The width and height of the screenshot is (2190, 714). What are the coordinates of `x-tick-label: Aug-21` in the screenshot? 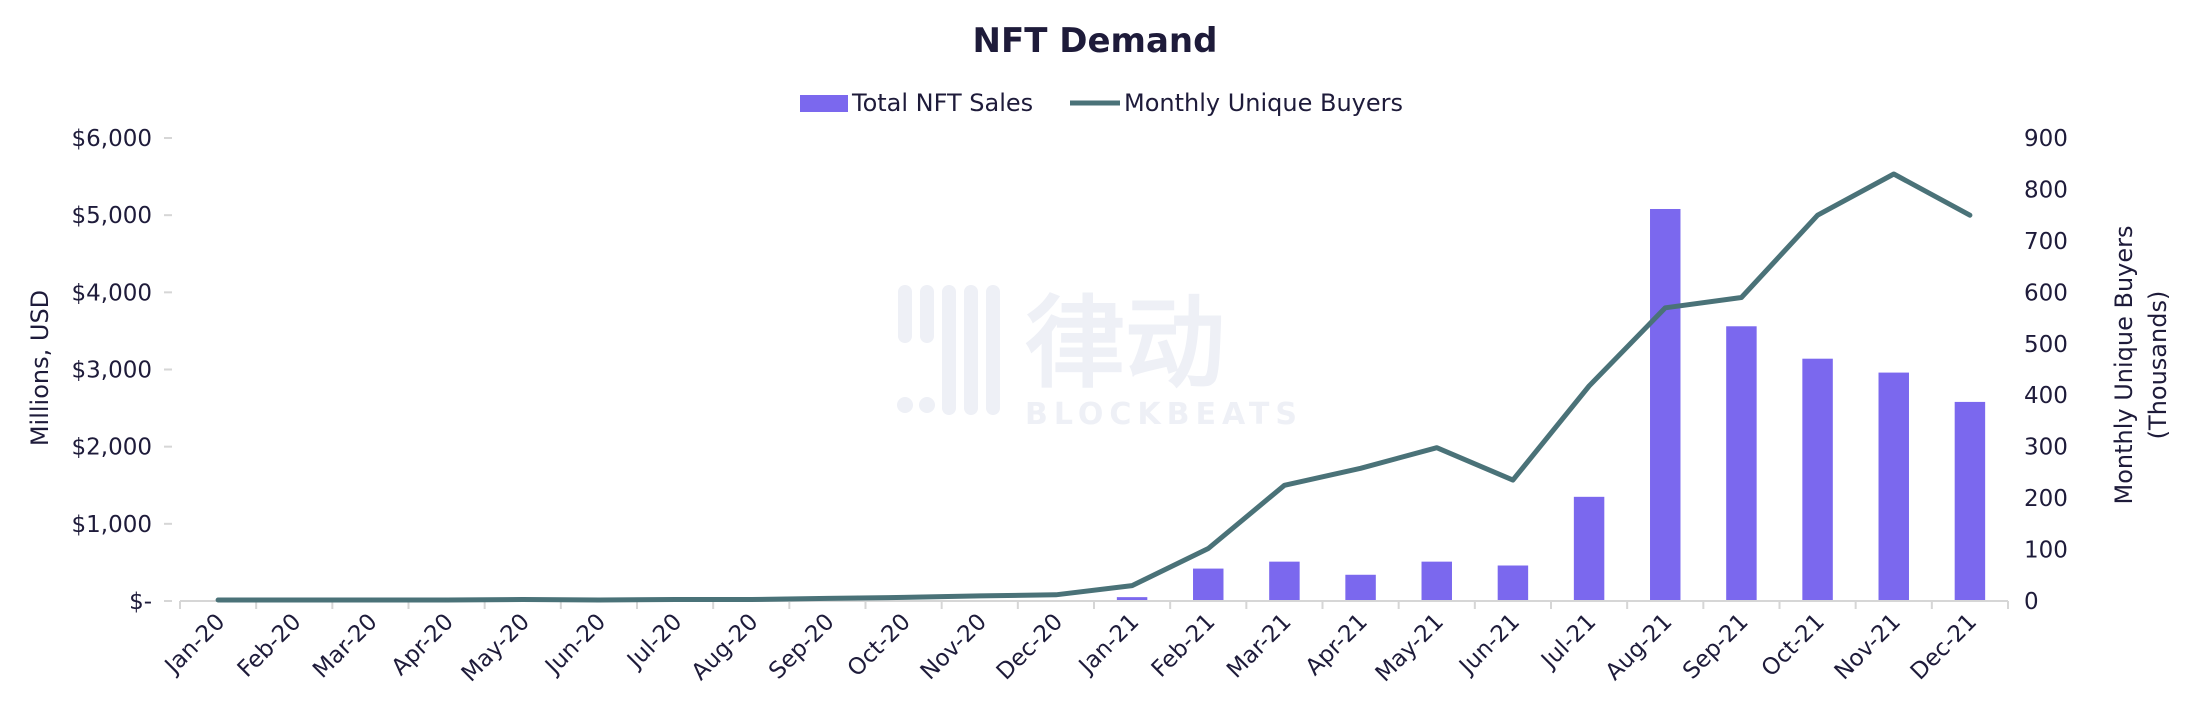 It's located at (1639, 647).